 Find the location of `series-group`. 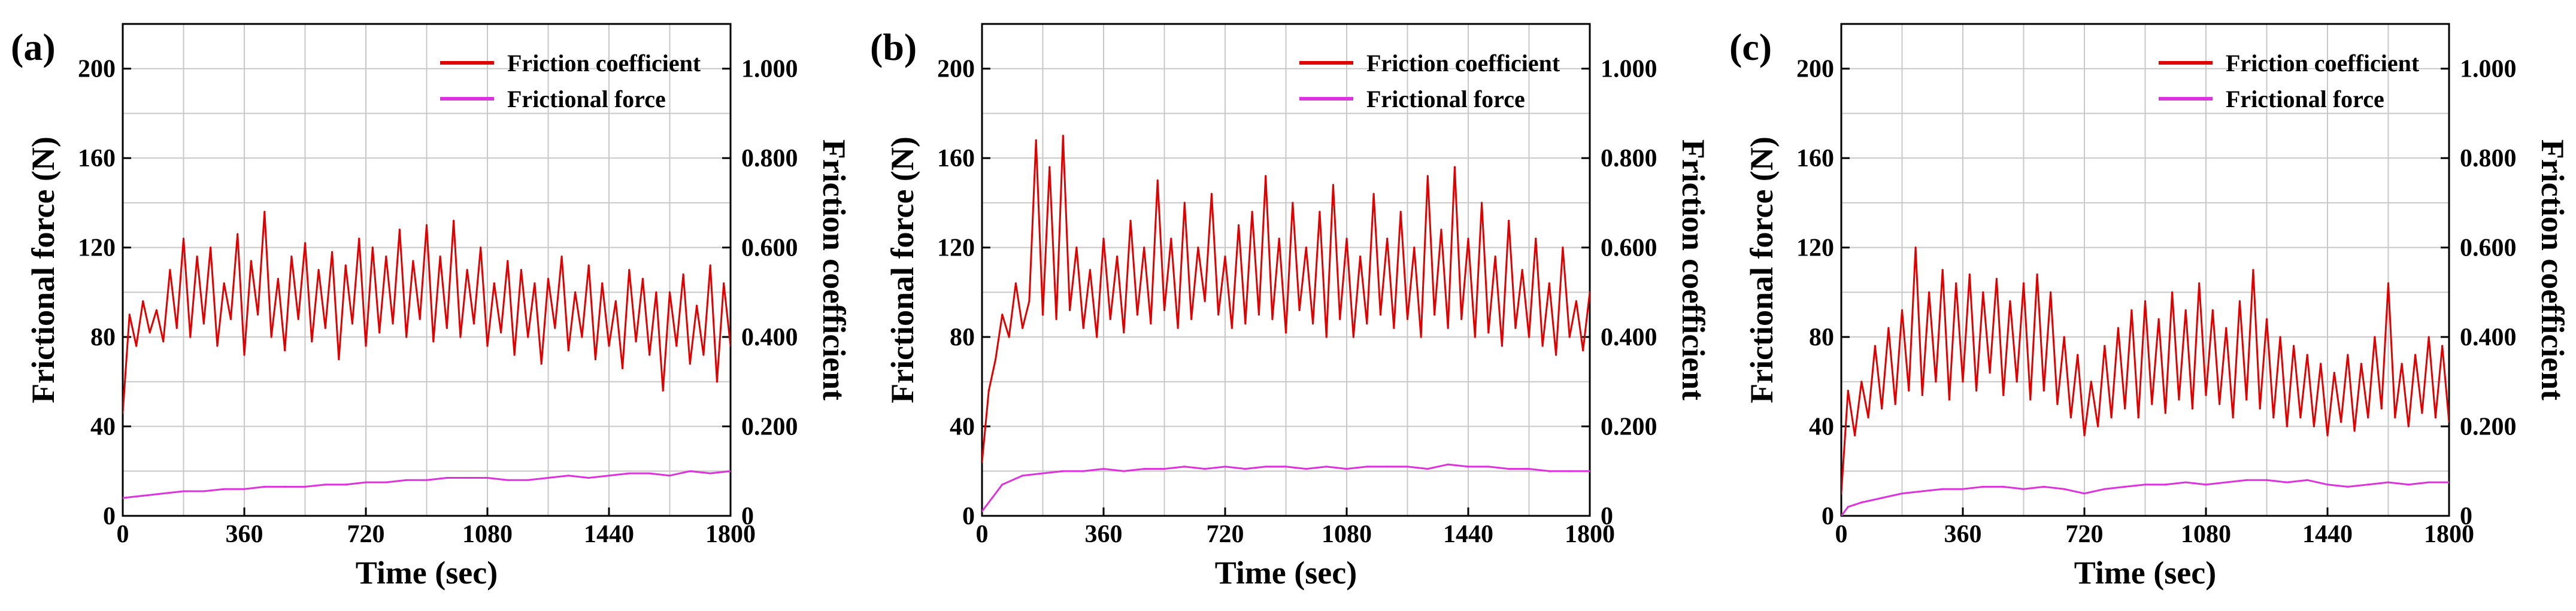

series-group is located at coordinates (427, 355).